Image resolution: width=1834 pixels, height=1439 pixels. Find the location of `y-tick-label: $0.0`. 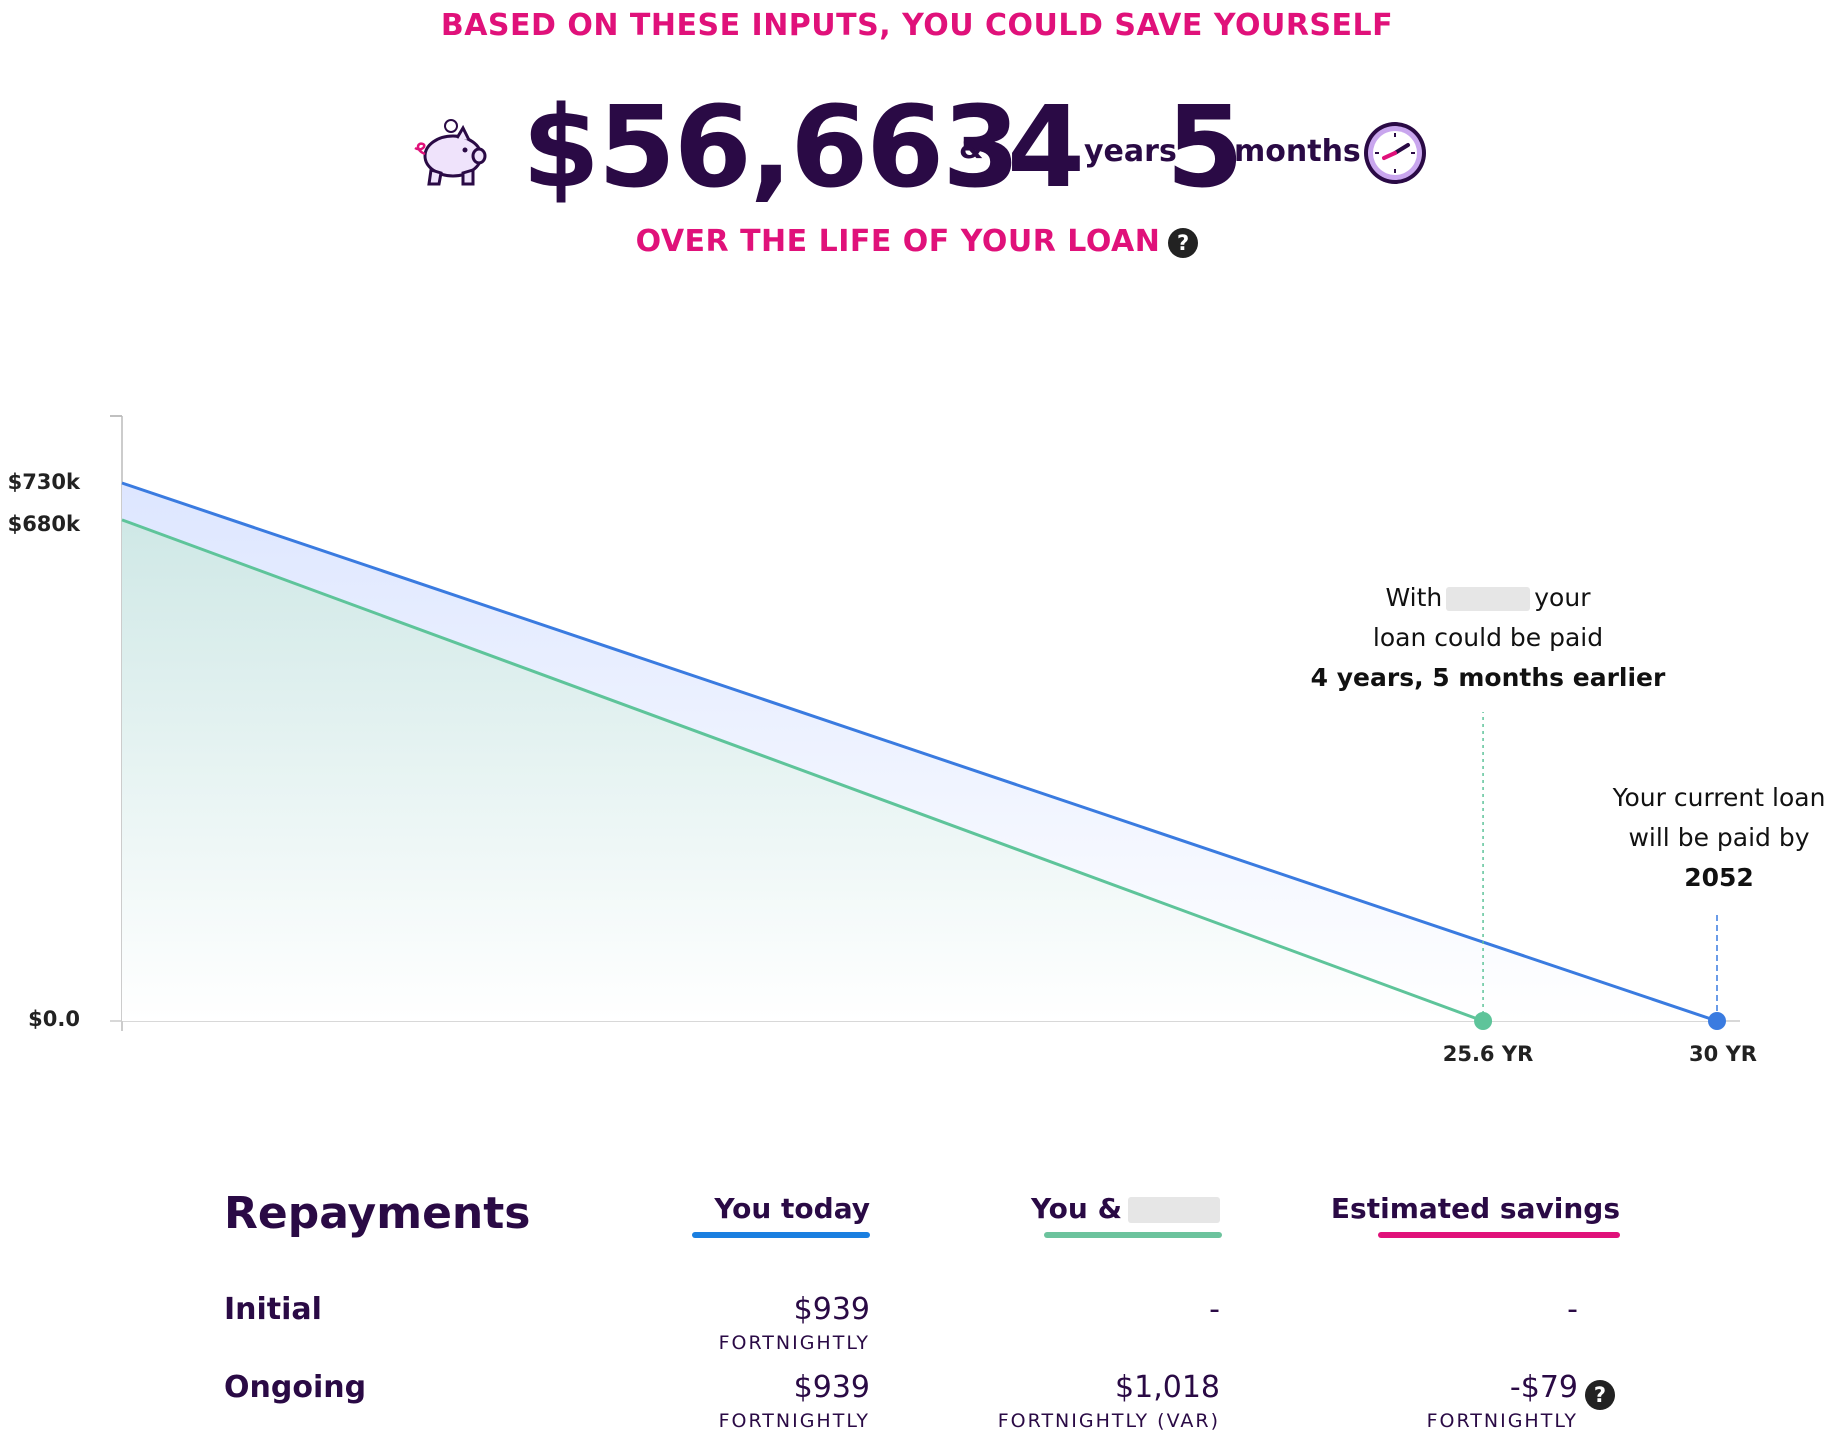

y-tick-label: $0.0 is located at coordinates (54, 1019).